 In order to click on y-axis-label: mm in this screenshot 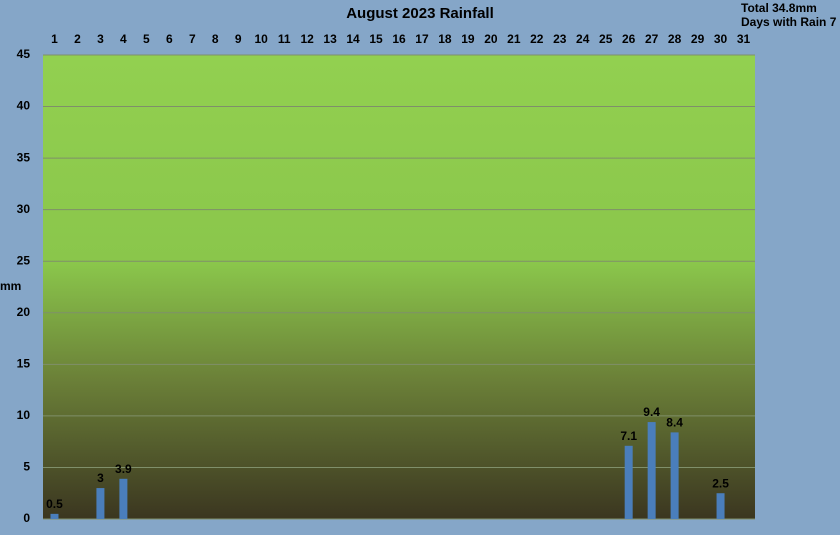, I will do `click(10, 286)`.